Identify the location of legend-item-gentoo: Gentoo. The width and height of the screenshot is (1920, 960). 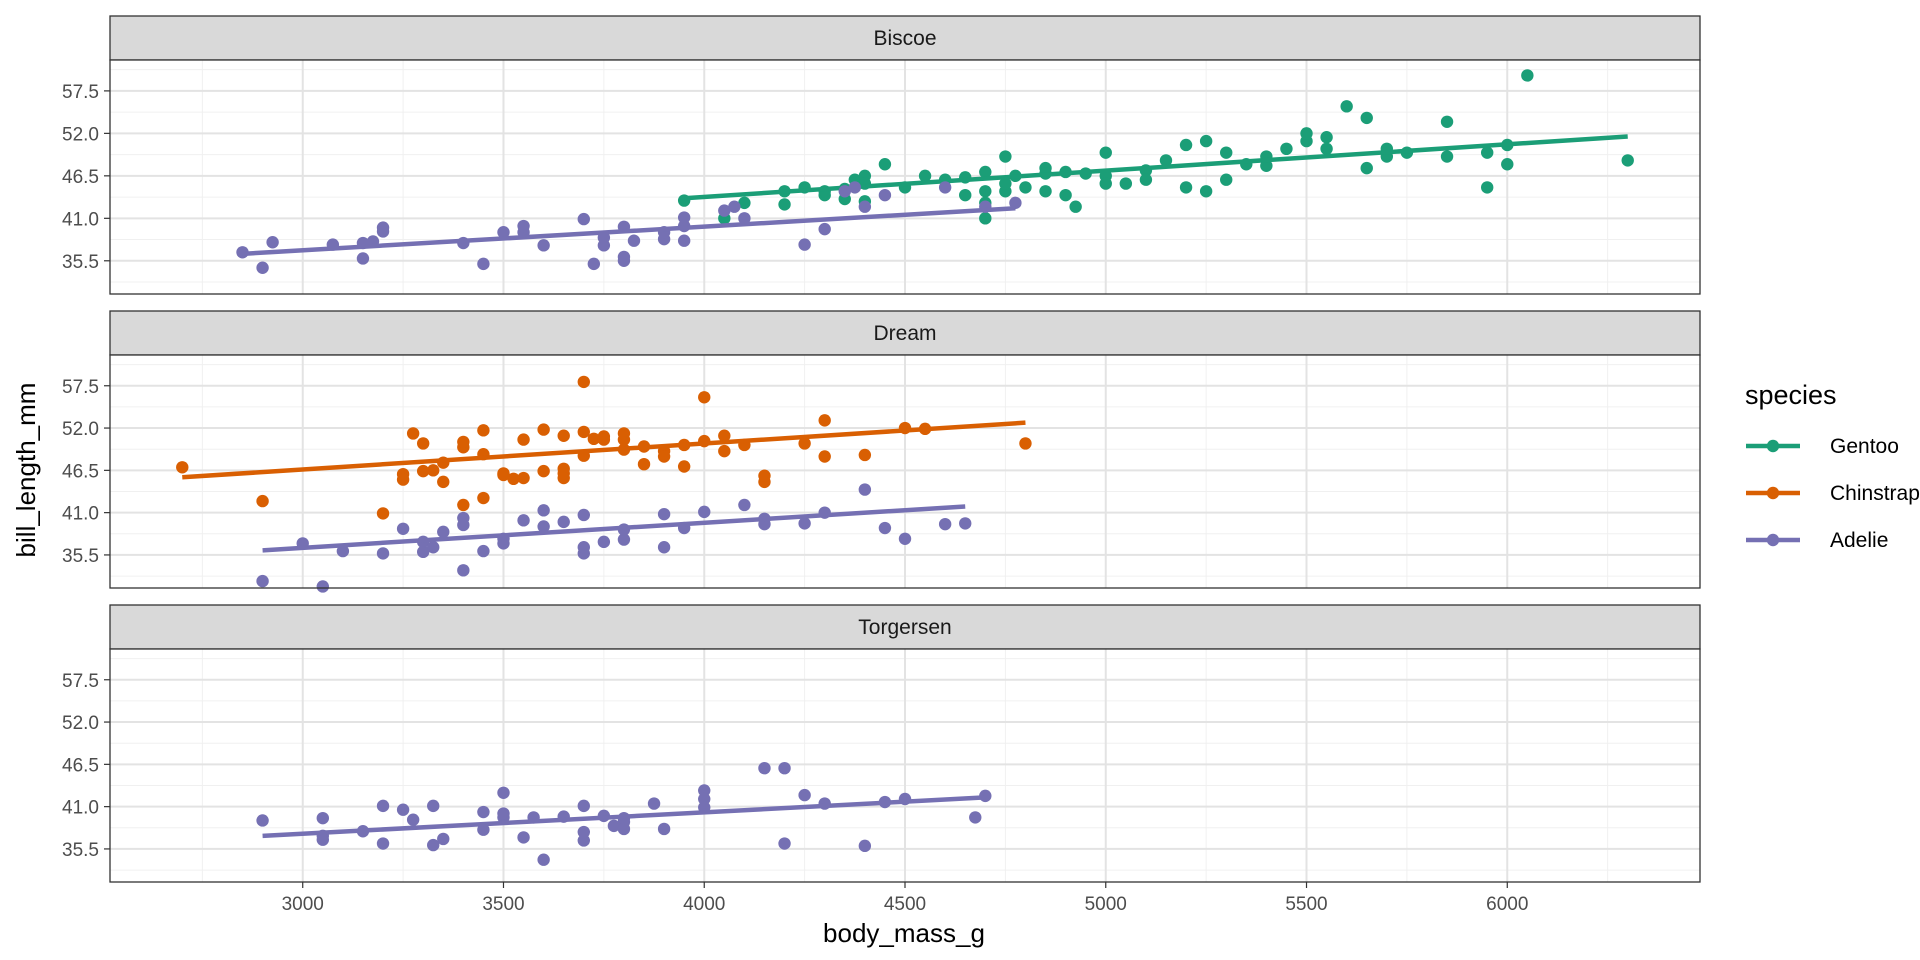
(1822, 446).